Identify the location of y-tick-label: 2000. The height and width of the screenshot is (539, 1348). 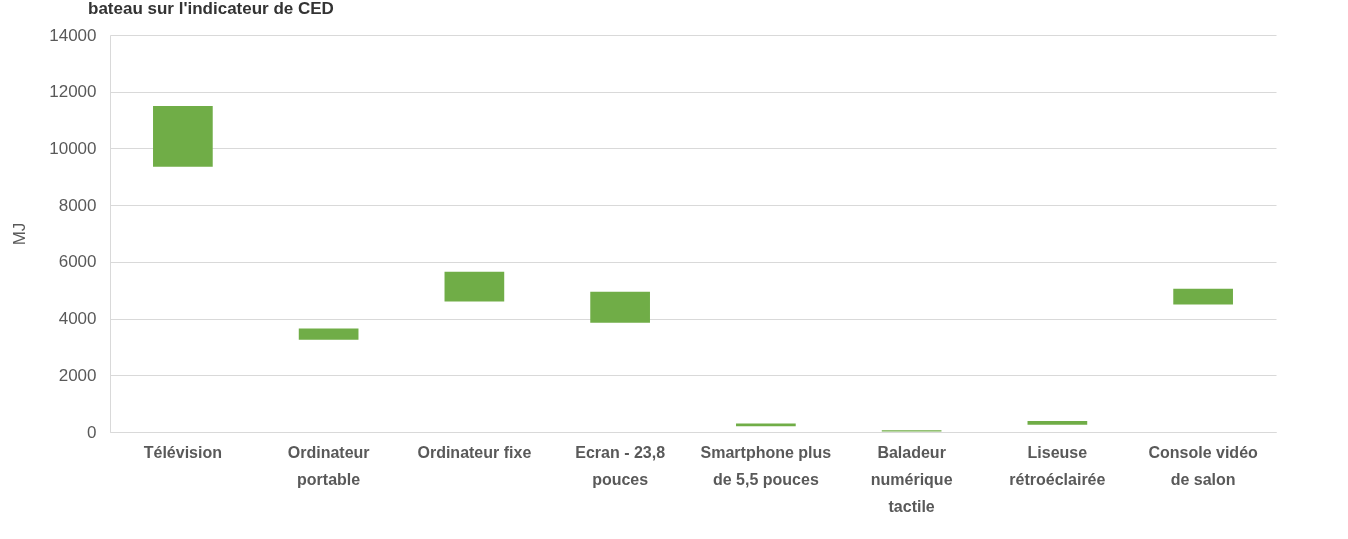
(77, 375).